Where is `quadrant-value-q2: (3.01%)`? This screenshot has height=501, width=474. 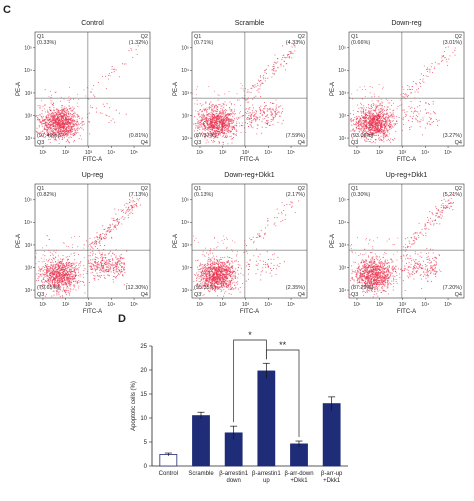
quadrant-value-q2: (3.01%) is located at coordinates (452, 43).